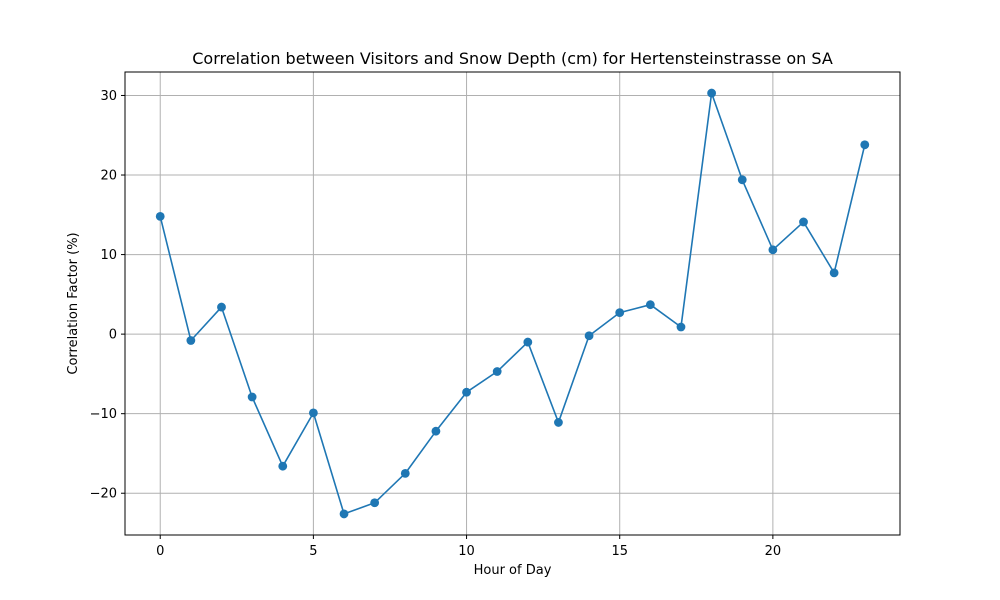 This screenshot has width=1000, height=600. What do you see at coordinates (113, 335) in the screenshot?
I see `y-tick-label: 0` at bounding box center [113, 335].